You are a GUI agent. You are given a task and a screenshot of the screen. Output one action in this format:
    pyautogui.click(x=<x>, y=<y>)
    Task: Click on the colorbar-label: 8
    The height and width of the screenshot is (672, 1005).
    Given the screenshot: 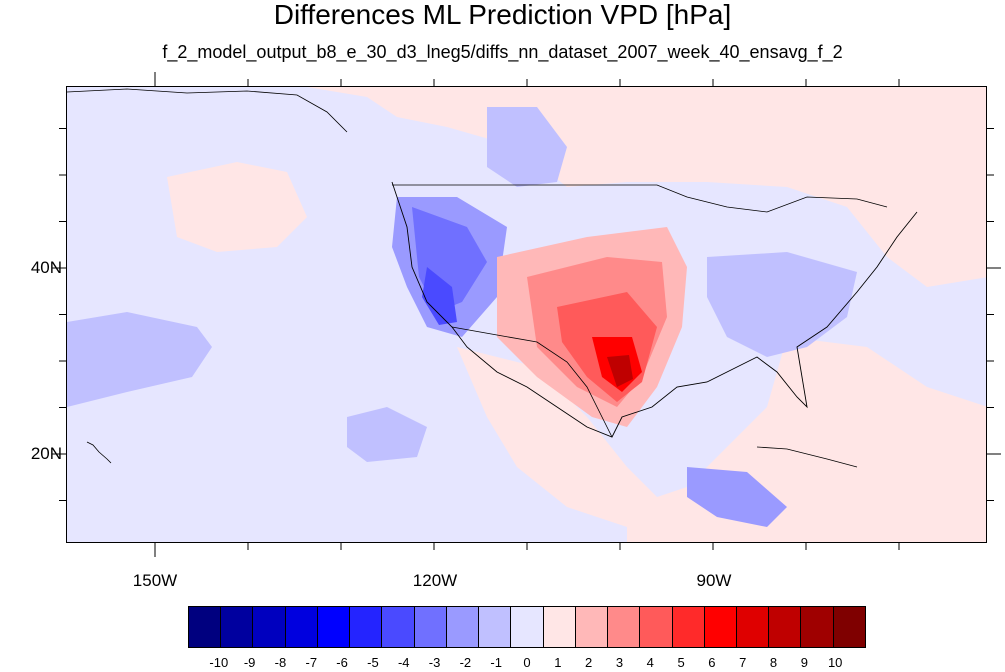 What is the action you would take?
    pyautogui.click(x=773, y=662)
    